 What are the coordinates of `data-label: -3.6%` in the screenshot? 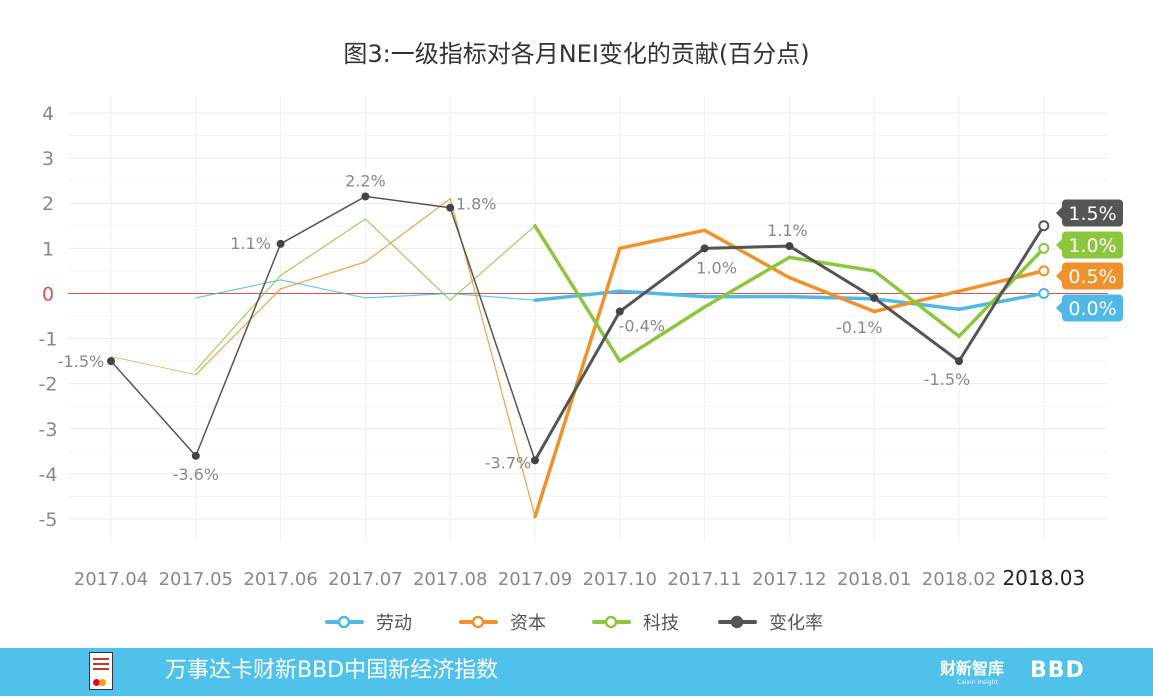 It's located at (196, 474).